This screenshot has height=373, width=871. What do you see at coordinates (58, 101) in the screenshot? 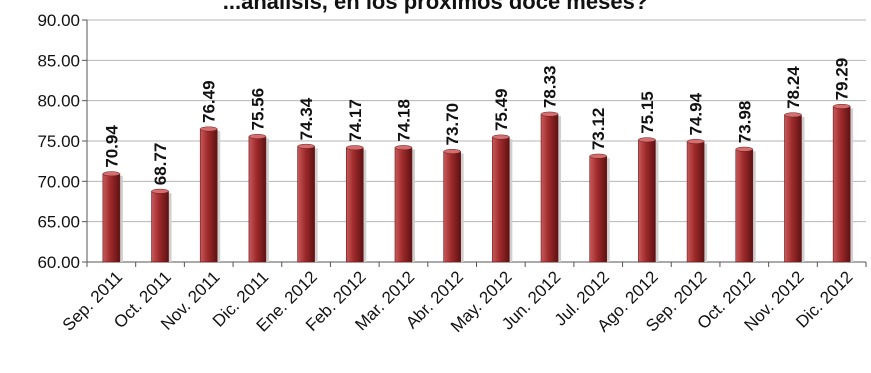
I see `y-tick-label: 80.00` at bounding box center [58, 101].